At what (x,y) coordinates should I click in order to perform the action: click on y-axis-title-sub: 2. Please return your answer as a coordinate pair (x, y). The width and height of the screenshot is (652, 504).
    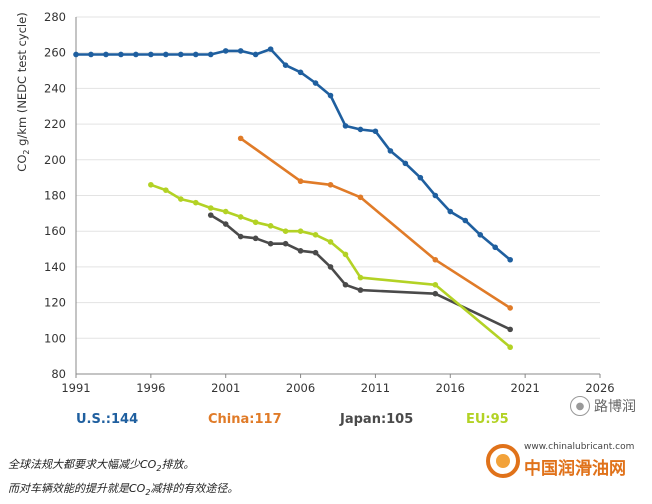
    Looking at the image, I should click on (26, 152).